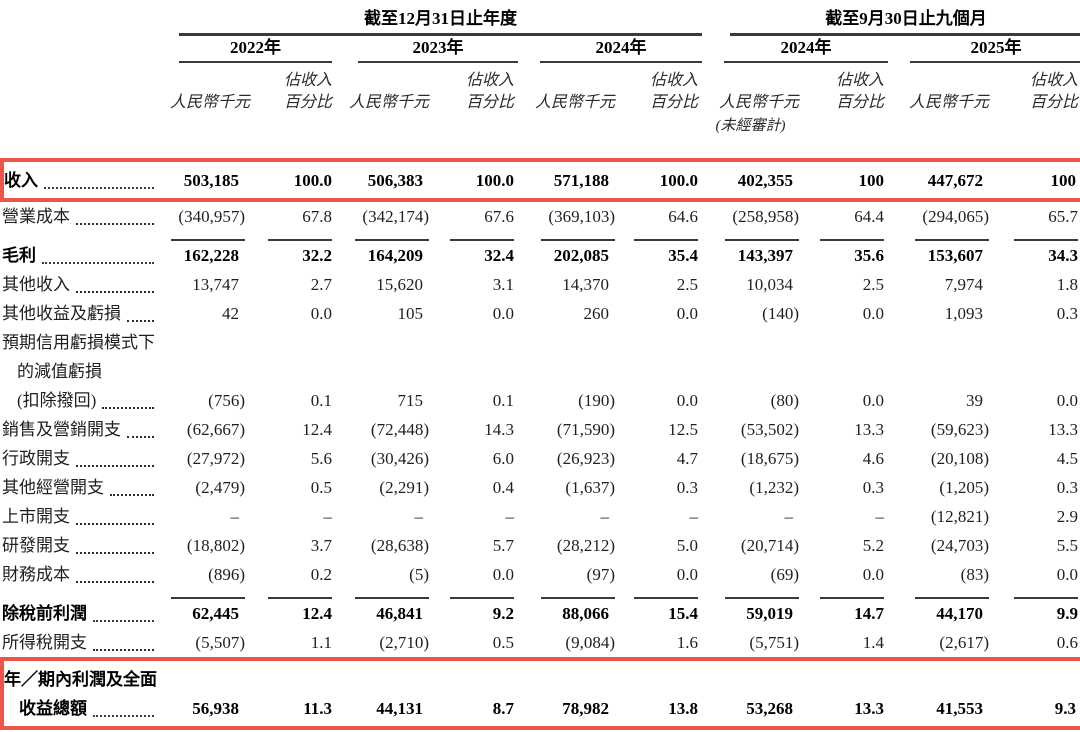 This screenshot has width=1080, height=732. I want to click on amount-cell: (369,103), so click(581, 216).